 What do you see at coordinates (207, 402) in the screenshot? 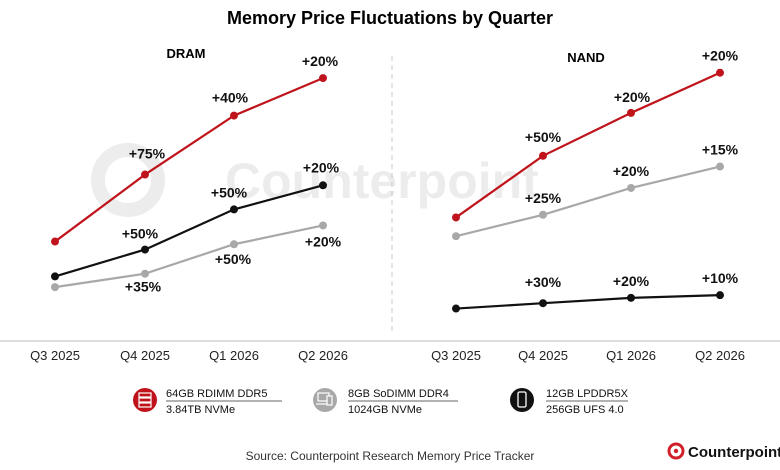
I see `legend-item-1: 64GB RDIMM DDR5 3.84TB NVMe` at bounding box center [207, 402].